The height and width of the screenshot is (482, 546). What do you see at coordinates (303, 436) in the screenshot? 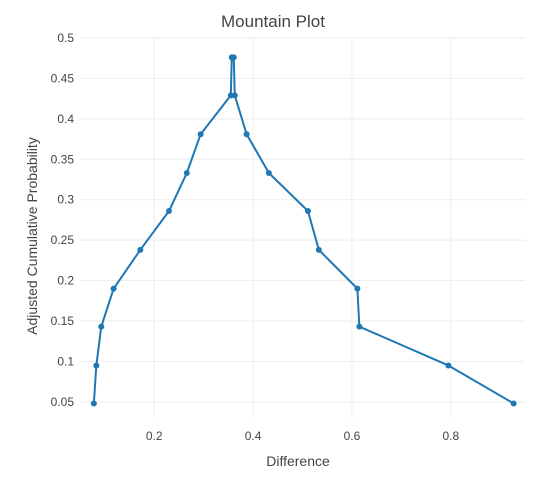
I see `x-tick-labels: 0.2 0.4 0.6 0.8` at bounding box center [303, 436].